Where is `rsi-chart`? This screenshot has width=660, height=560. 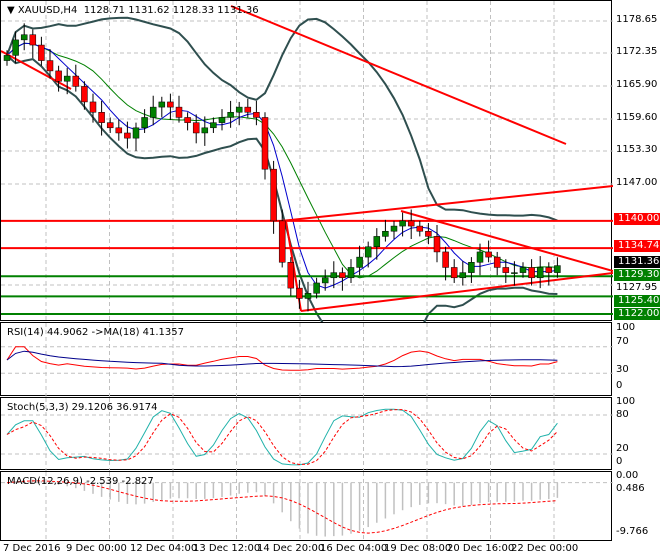 rsi-chart is located at coordinates (307, 360).